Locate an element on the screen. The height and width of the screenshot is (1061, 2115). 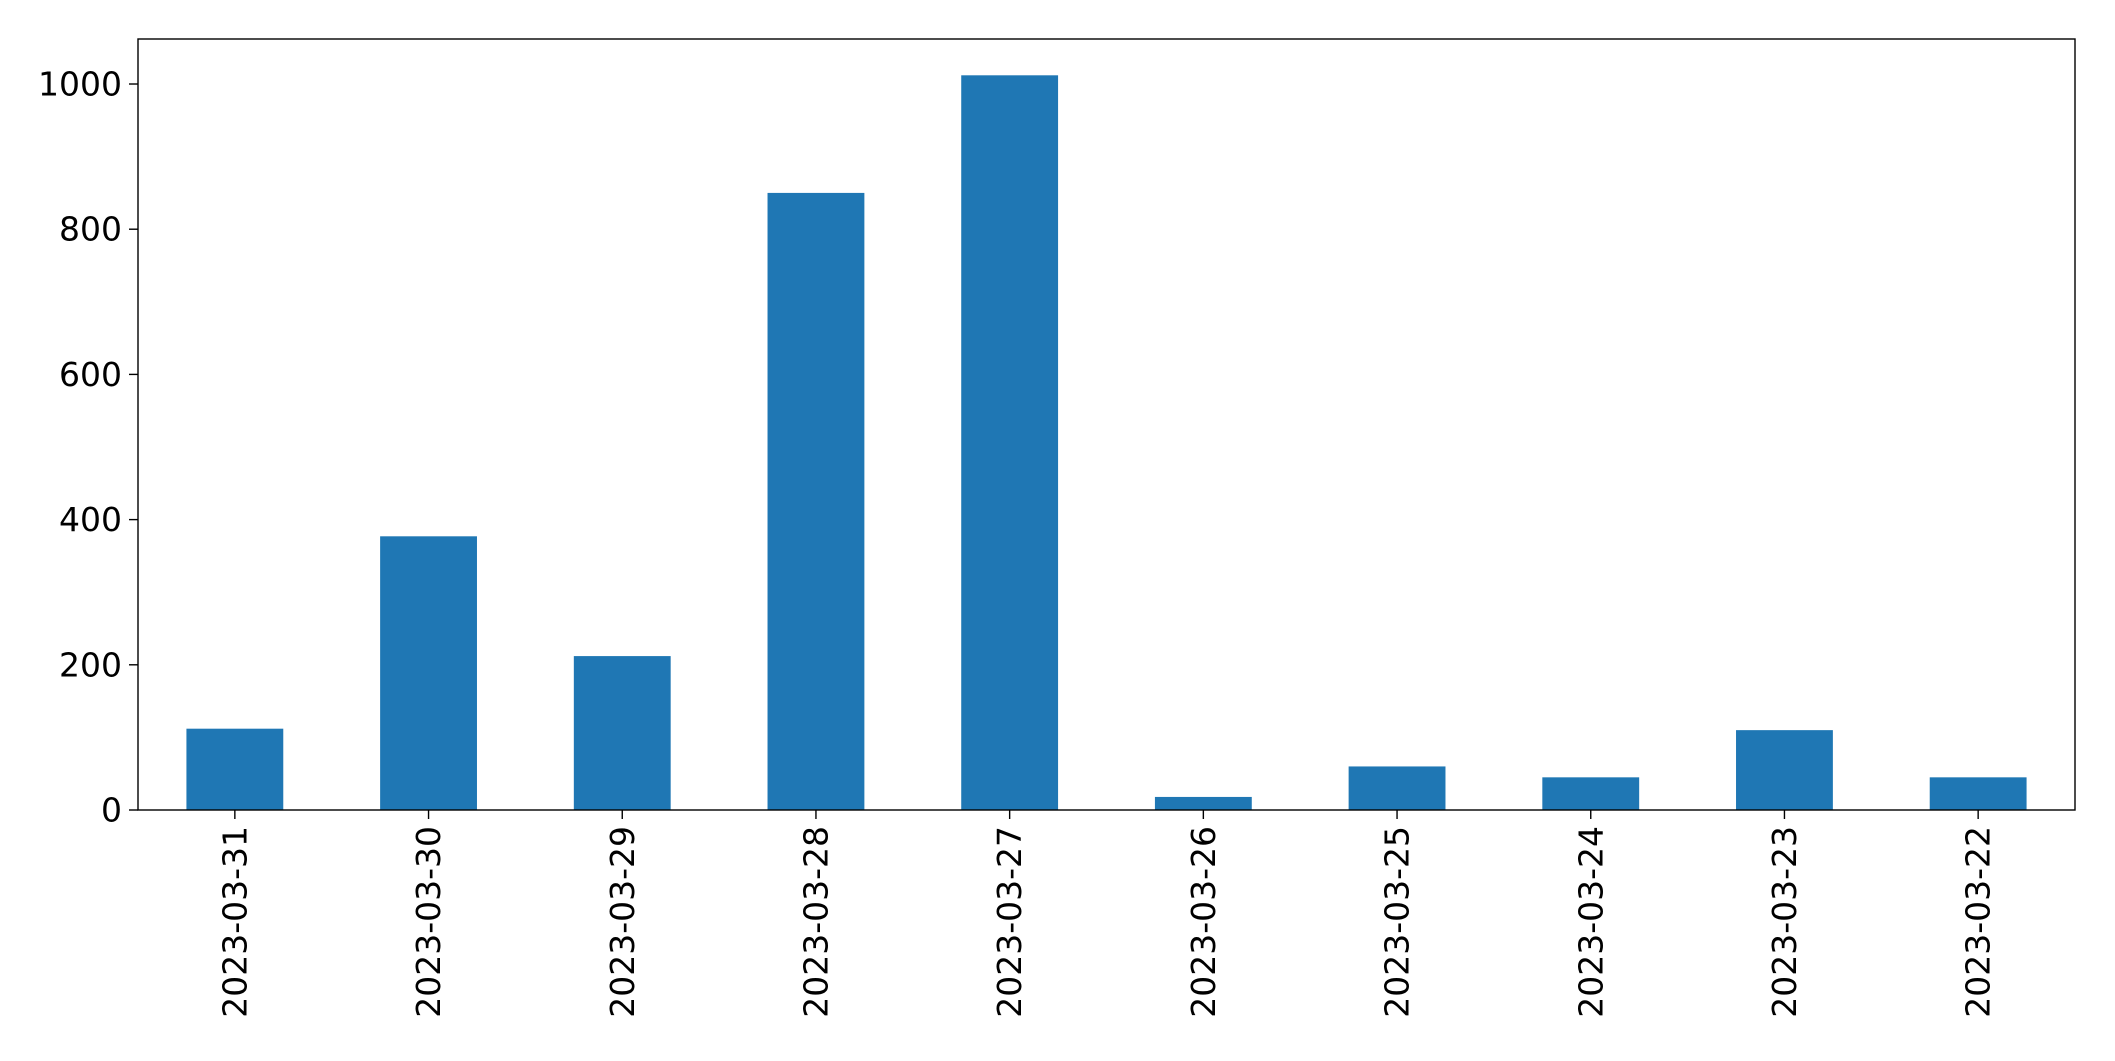
x-tick-label: 2023-03-29 is located at coordinates (622, 922).